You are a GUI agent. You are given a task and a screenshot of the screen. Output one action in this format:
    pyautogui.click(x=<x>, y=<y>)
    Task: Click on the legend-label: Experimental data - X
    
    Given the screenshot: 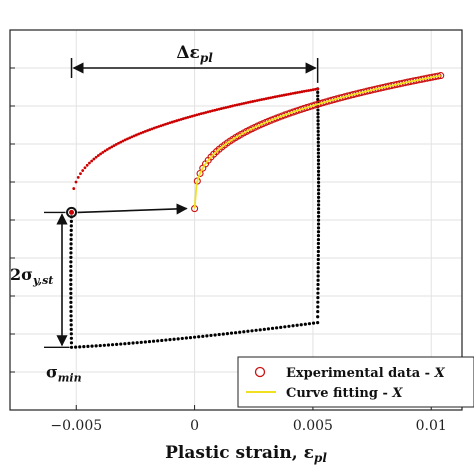 What is the action you would take?
    pyautogui.click(x=366, y=373)
    